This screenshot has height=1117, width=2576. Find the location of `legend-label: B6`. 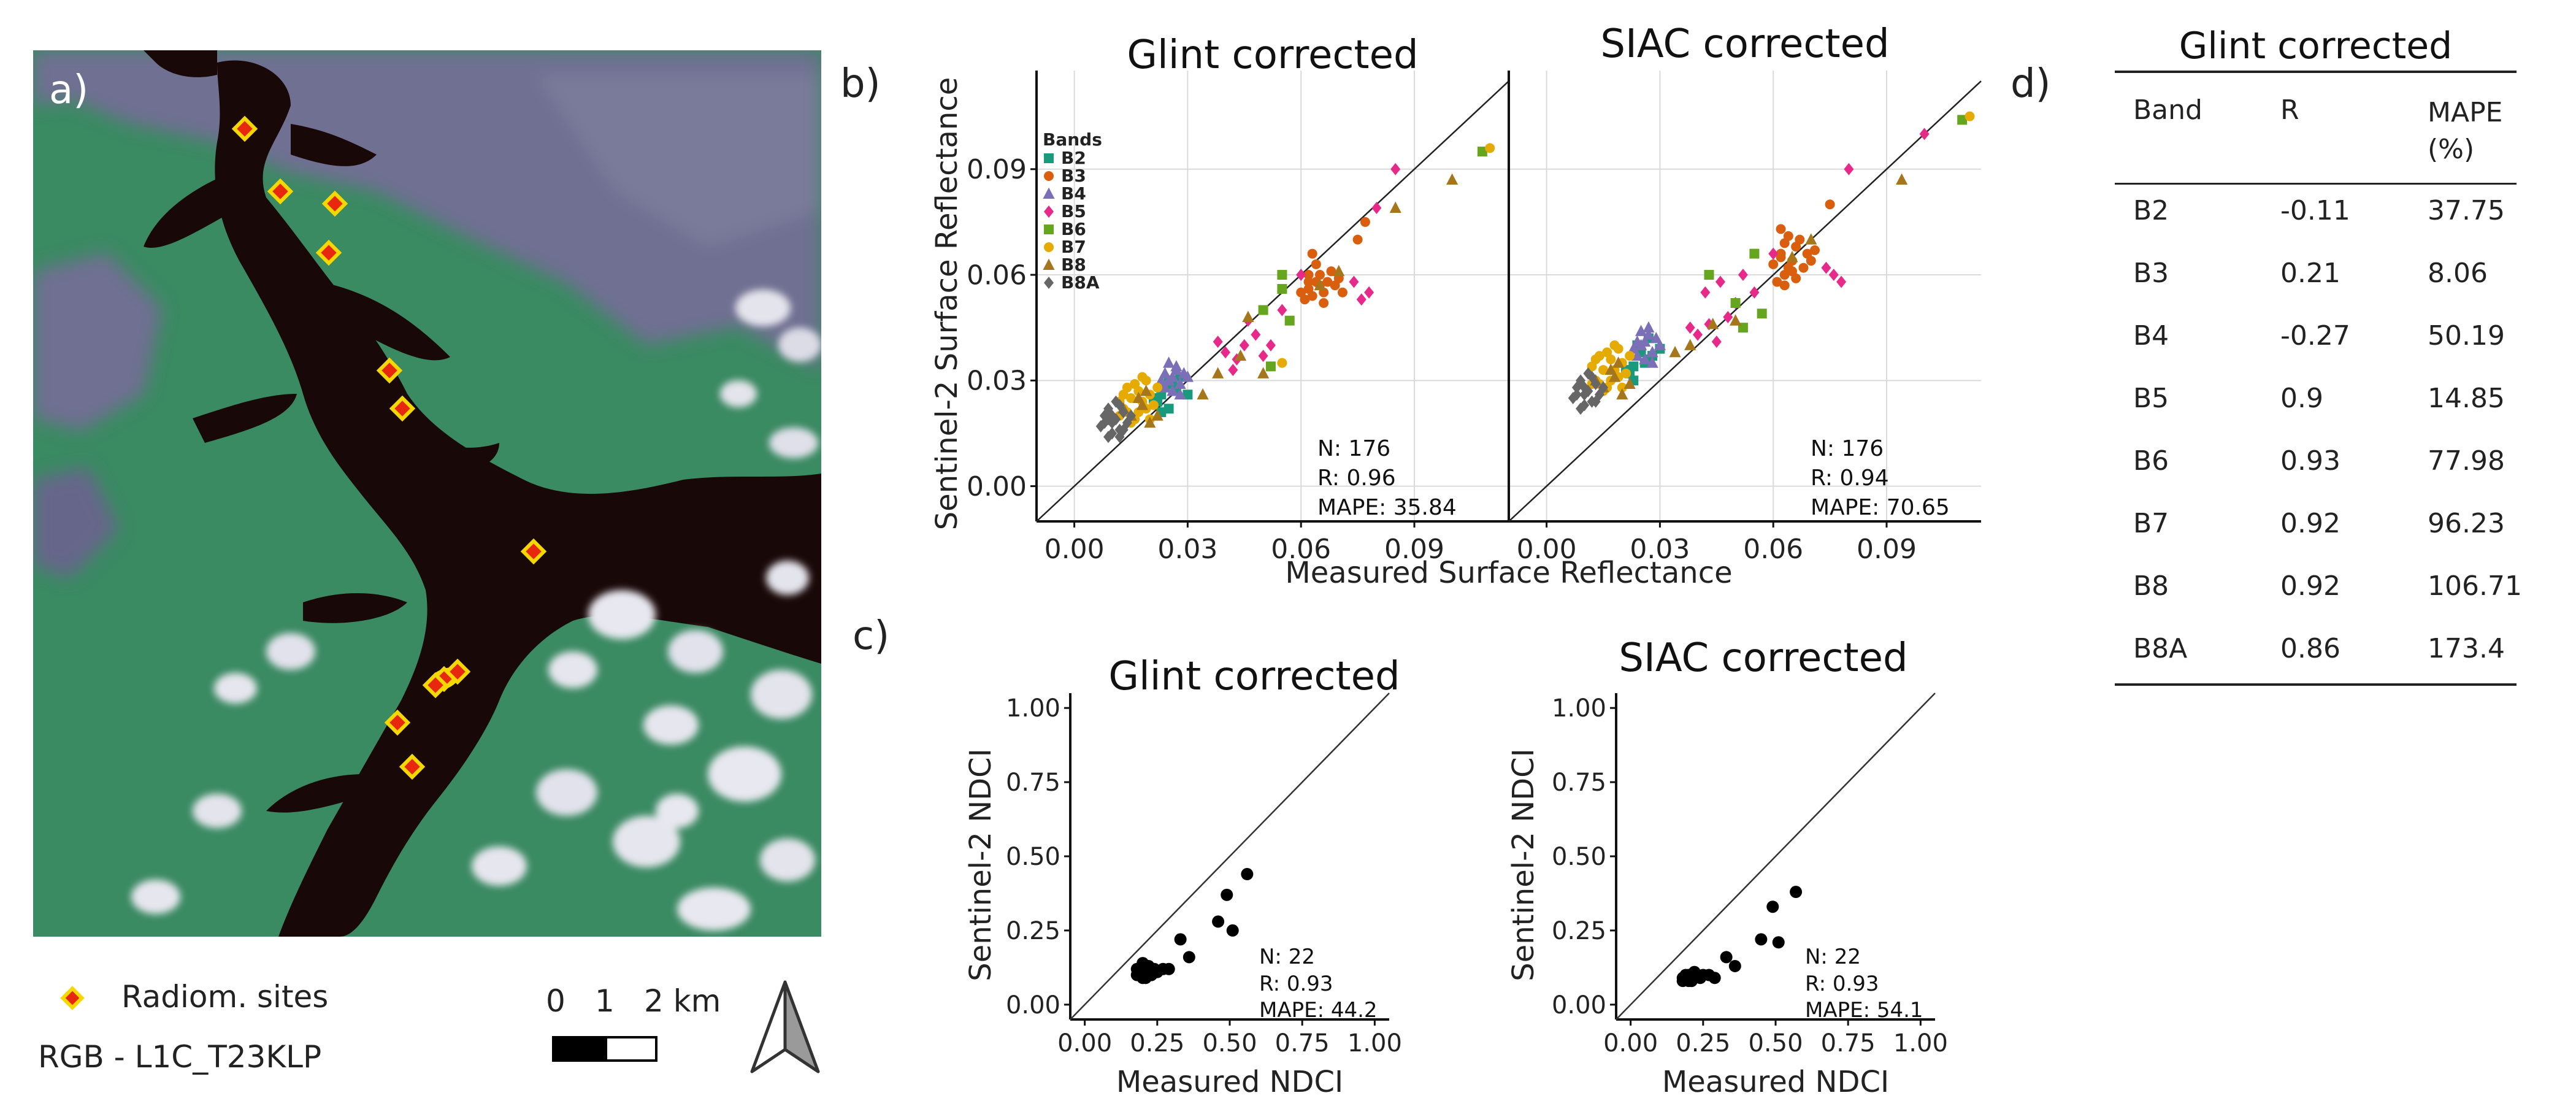

legend-label: B6 is located at coordinates (1073, 229).